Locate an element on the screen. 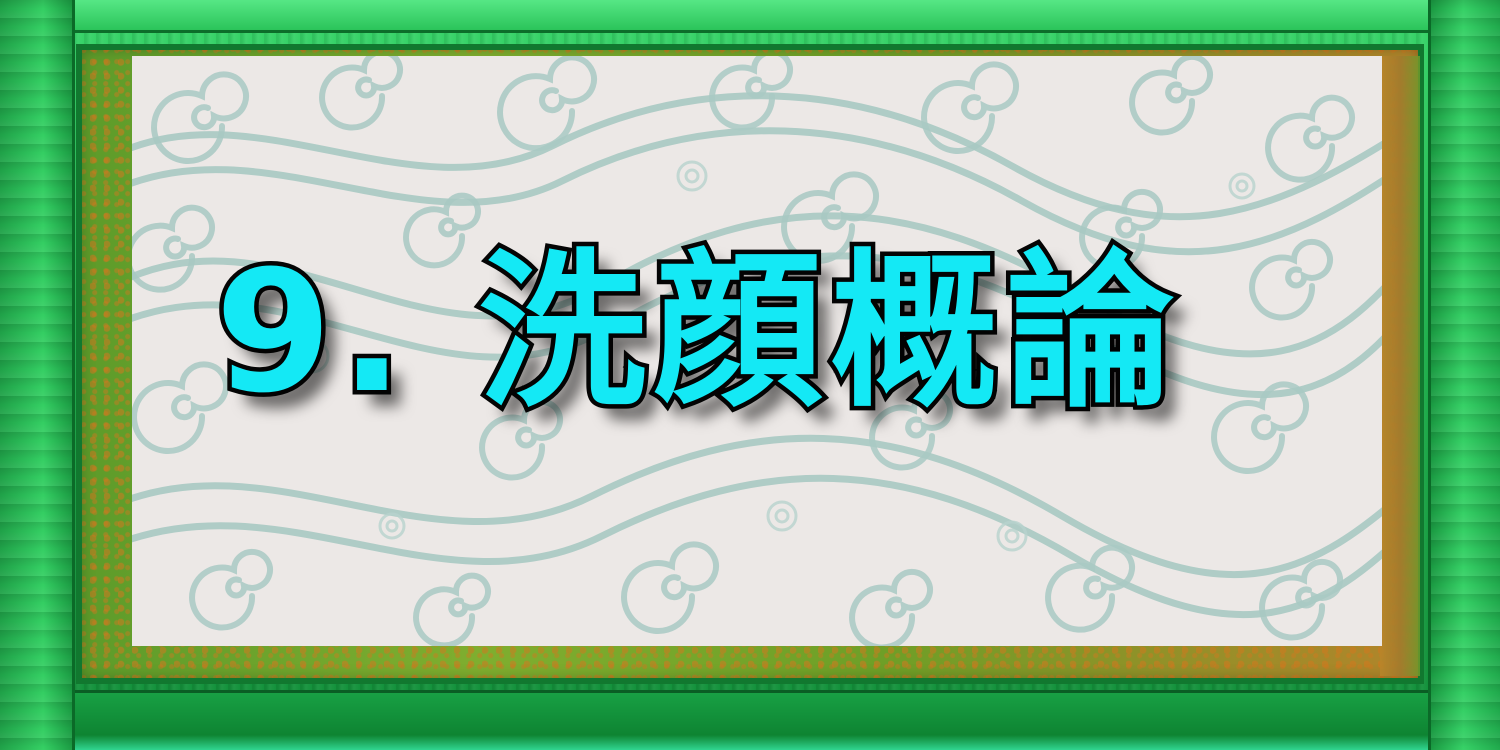  frame-bottom-rail is located at coordinates (750, 720).